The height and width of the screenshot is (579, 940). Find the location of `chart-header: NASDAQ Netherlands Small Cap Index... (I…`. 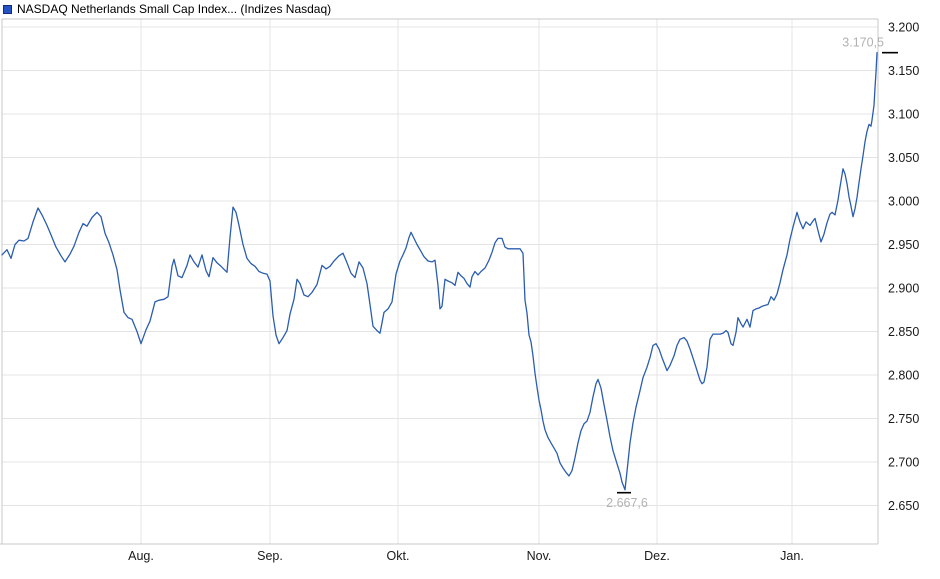

chart-header: NASDAQ Netherlands Small Cap Index... (I… is located at coordinates (470, 9).